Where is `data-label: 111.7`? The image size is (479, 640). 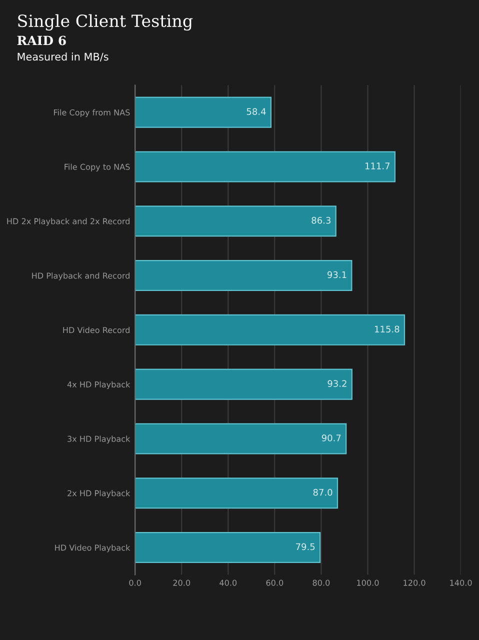 data-label: 111.7 is located at coordinates (377, 166).